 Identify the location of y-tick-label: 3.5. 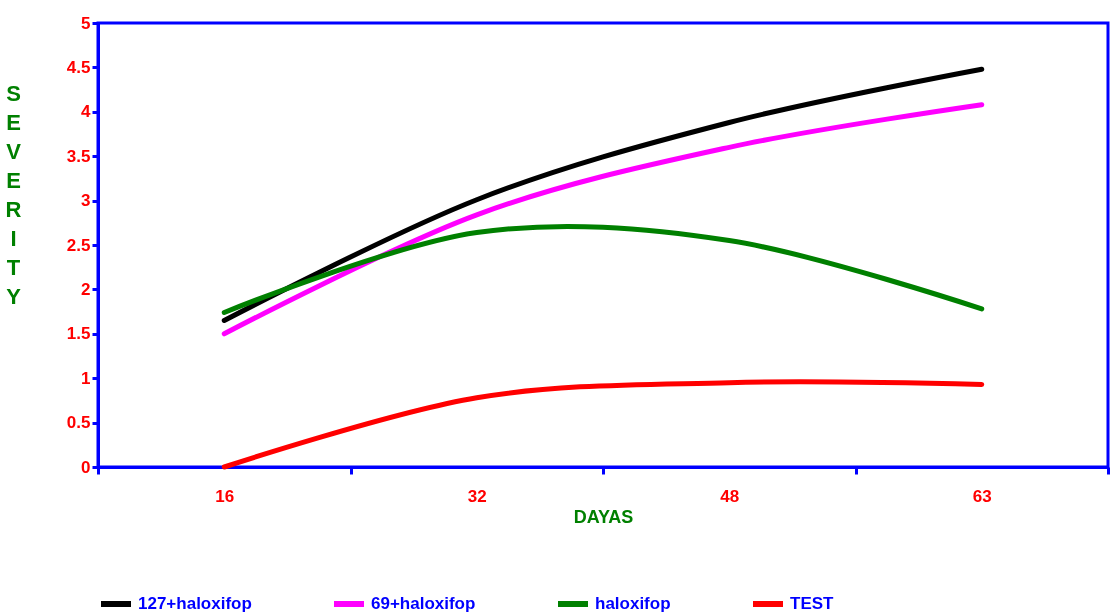
(78, 156).